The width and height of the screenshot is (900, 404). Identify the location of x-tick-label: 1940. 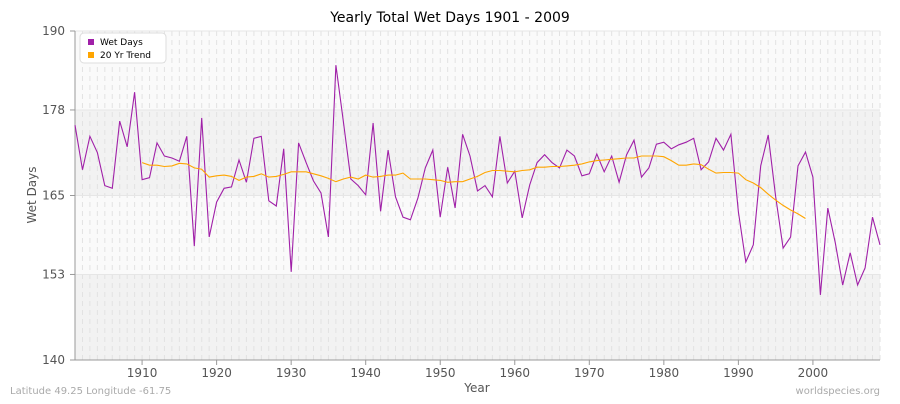
(365, 373).